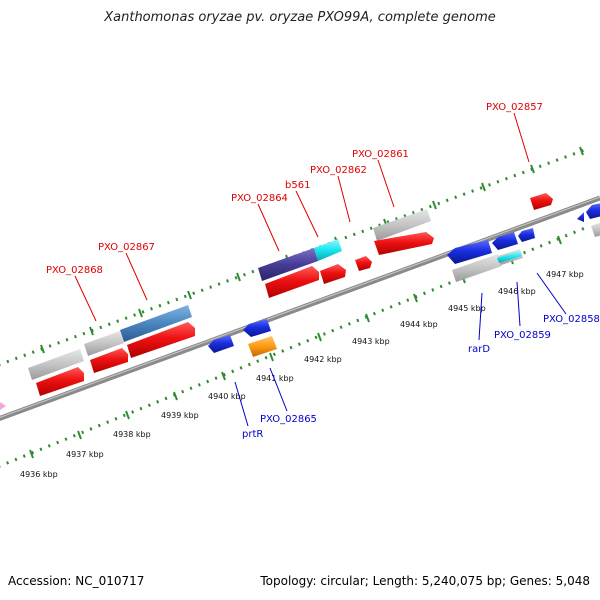 Image resolution: width=600 pixels, height=600 pixels. I want to click on scale-label: 4938 kbp, so click(132, 434).